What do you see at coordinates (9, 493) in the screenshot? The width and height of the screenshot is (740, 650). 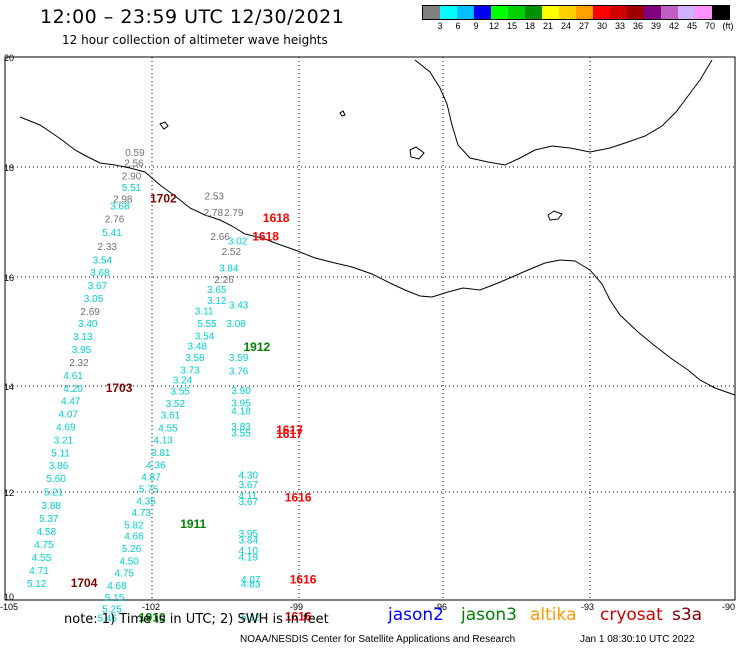 I see `y-tick-label: 12` at bounding box center [9, 493].